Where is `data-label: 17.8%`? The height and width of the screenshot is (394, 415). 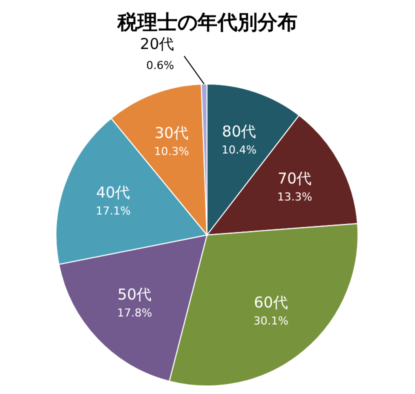
data-label: 17.8% is located at coordinates (134, 313).